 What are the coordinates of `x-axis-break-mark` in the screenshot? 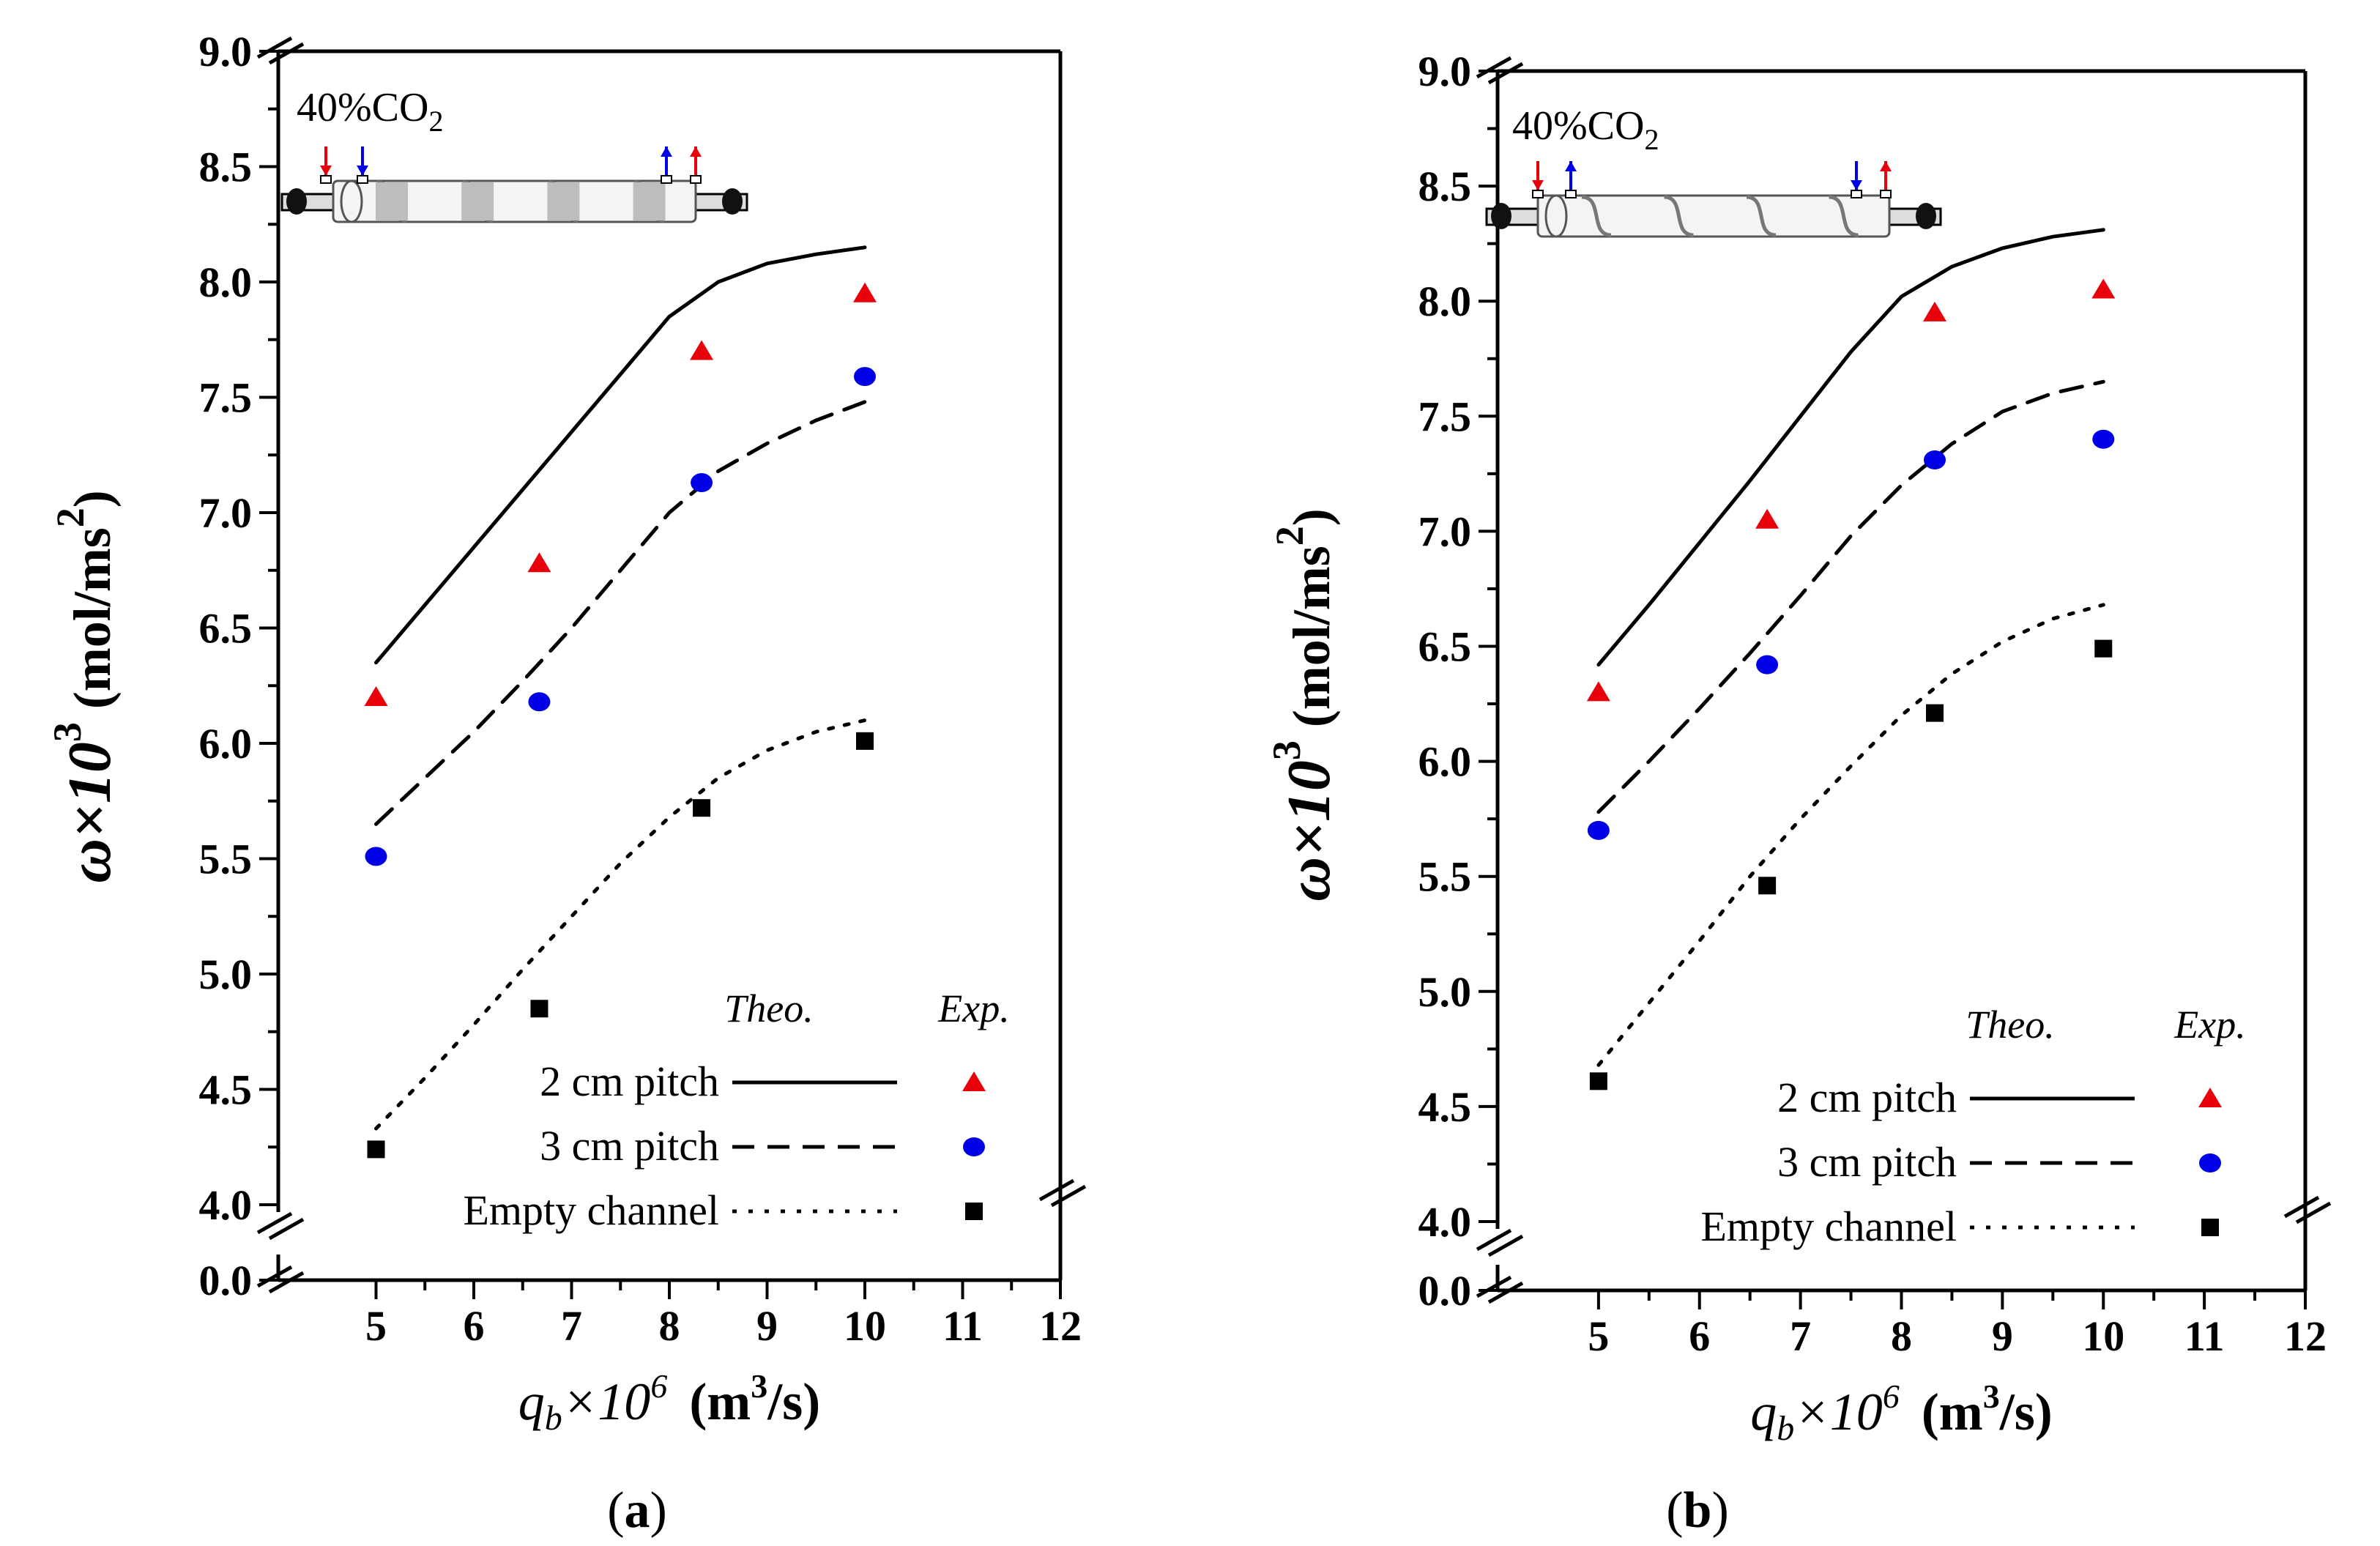 It's located at (274, 1276).